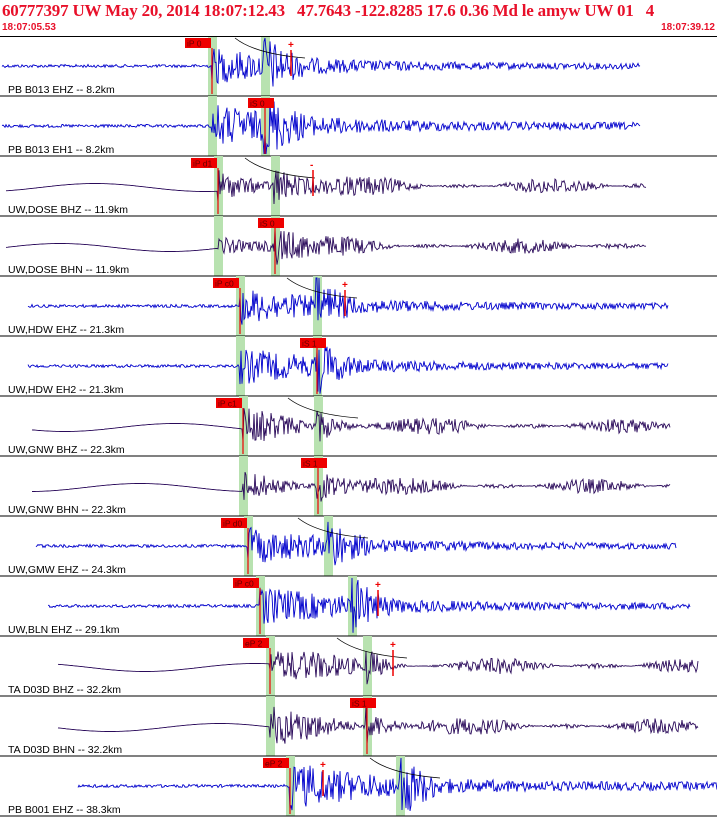 The image size is (717, 818). Describe the element at coordinates (66, 450) in the screenshot. I see `station-label: UW,GNW BHZ -- 22.3km` at that location.